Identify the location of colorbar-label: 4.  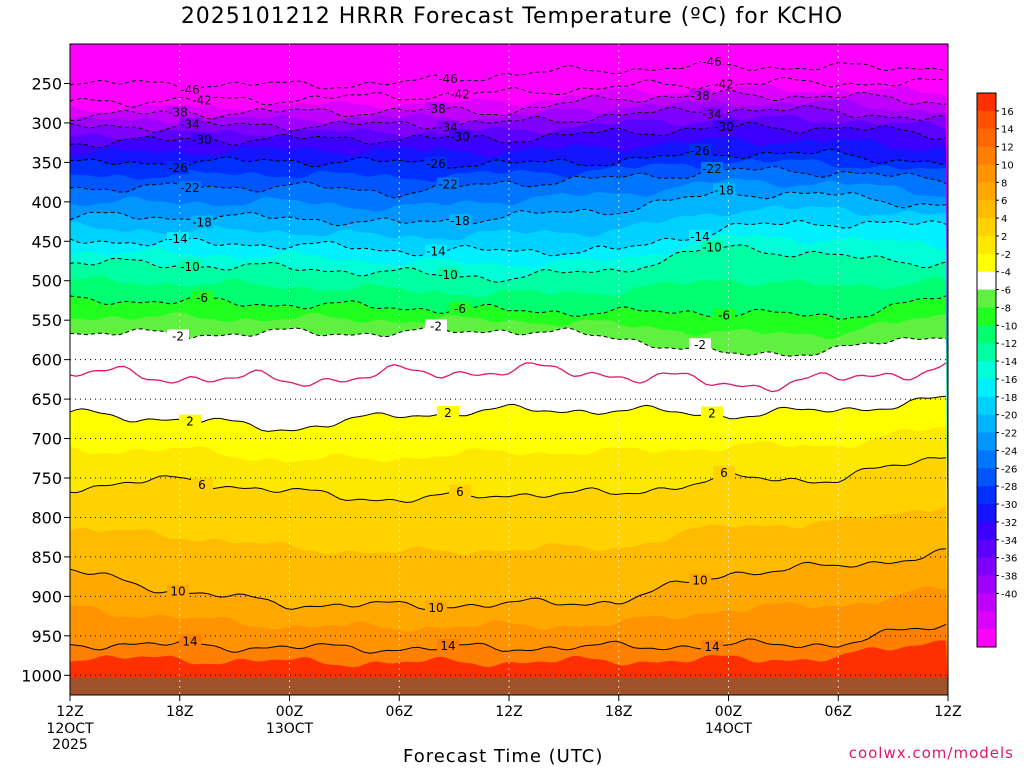
(1004, 219).